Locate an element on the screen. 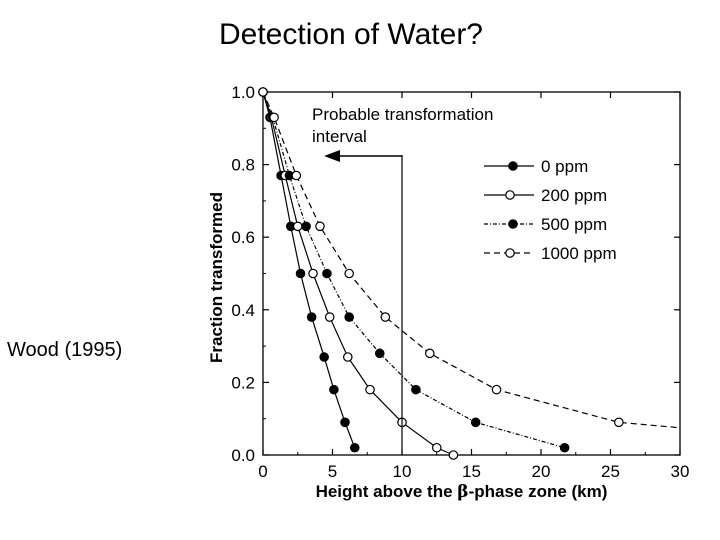 Image resolution: width=720 pixels, height=540 pixels. arrow-head is located at coordinates (332, 156).